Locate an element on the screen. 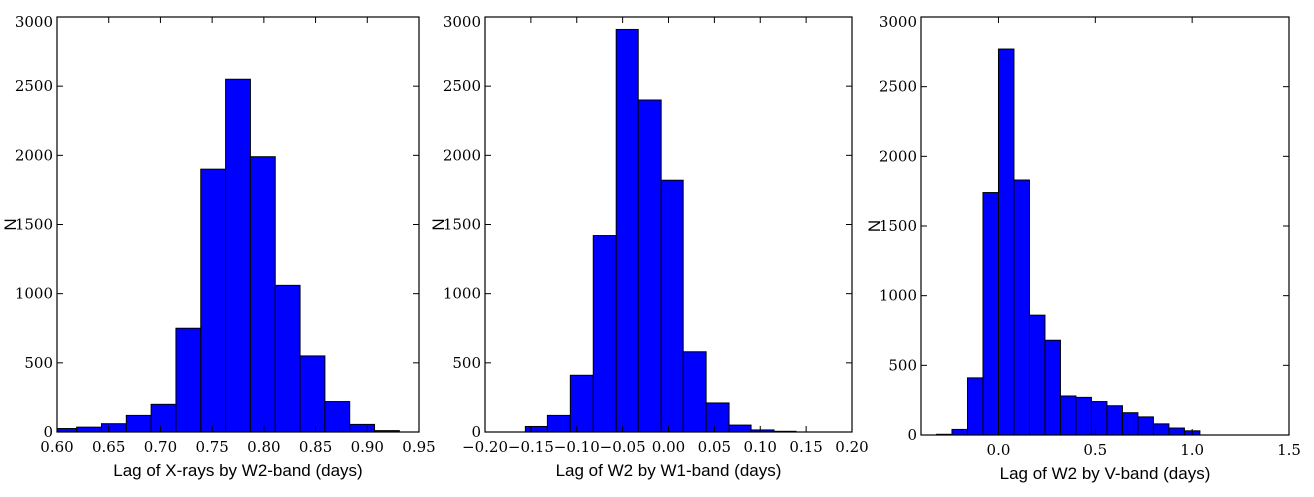 The image size is (1314, 497). x-tick-label: 0.65 is located at coordinates (108, 447).